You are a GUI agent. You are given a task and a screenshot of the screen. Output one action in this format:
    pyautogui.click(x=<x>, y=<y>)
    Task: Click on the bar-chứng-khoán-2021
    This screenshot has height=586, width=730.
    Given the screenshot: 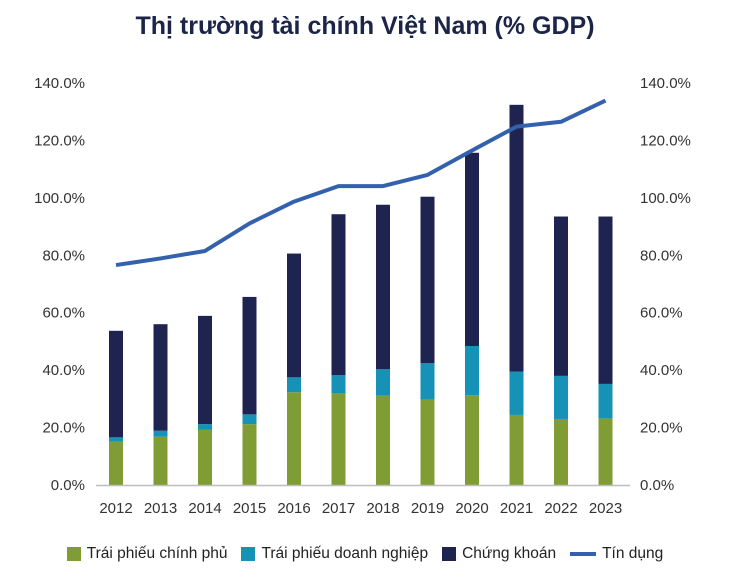 What is the action you would take?
    pyautogui.click(x=516, y=238)
    